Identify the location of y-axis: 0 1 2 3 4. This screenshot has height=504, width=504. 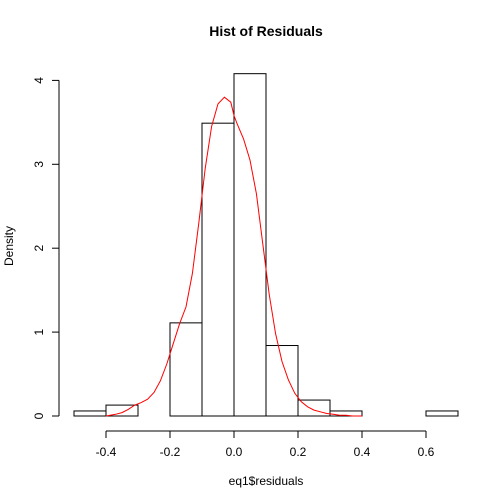
(46, 248).